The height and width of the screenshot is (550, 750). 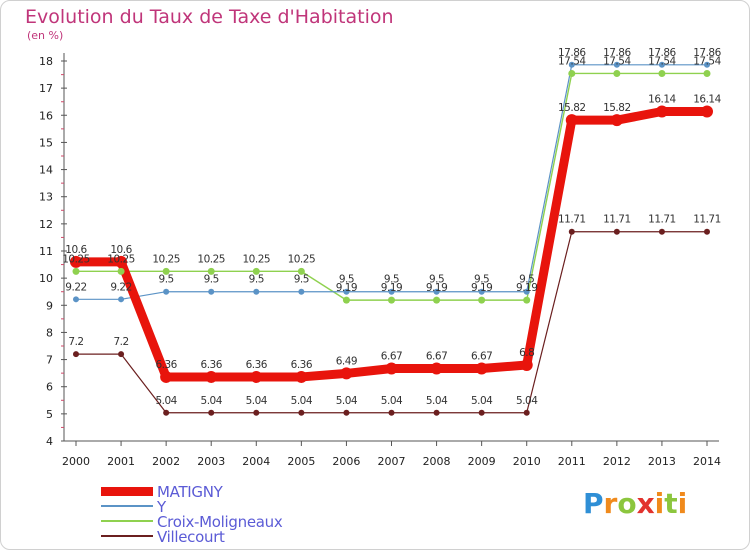 I want to click on x-tick-label: 2014, so click(x=707, y=461).